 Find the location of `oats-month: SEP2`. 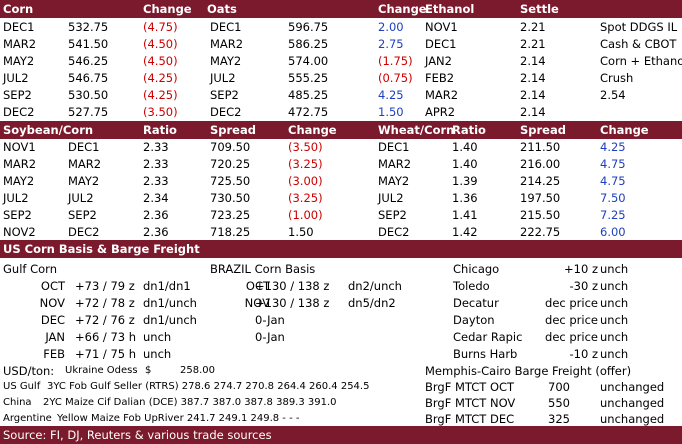

oats-month: SEP2 is located at coordinates (224, 95).